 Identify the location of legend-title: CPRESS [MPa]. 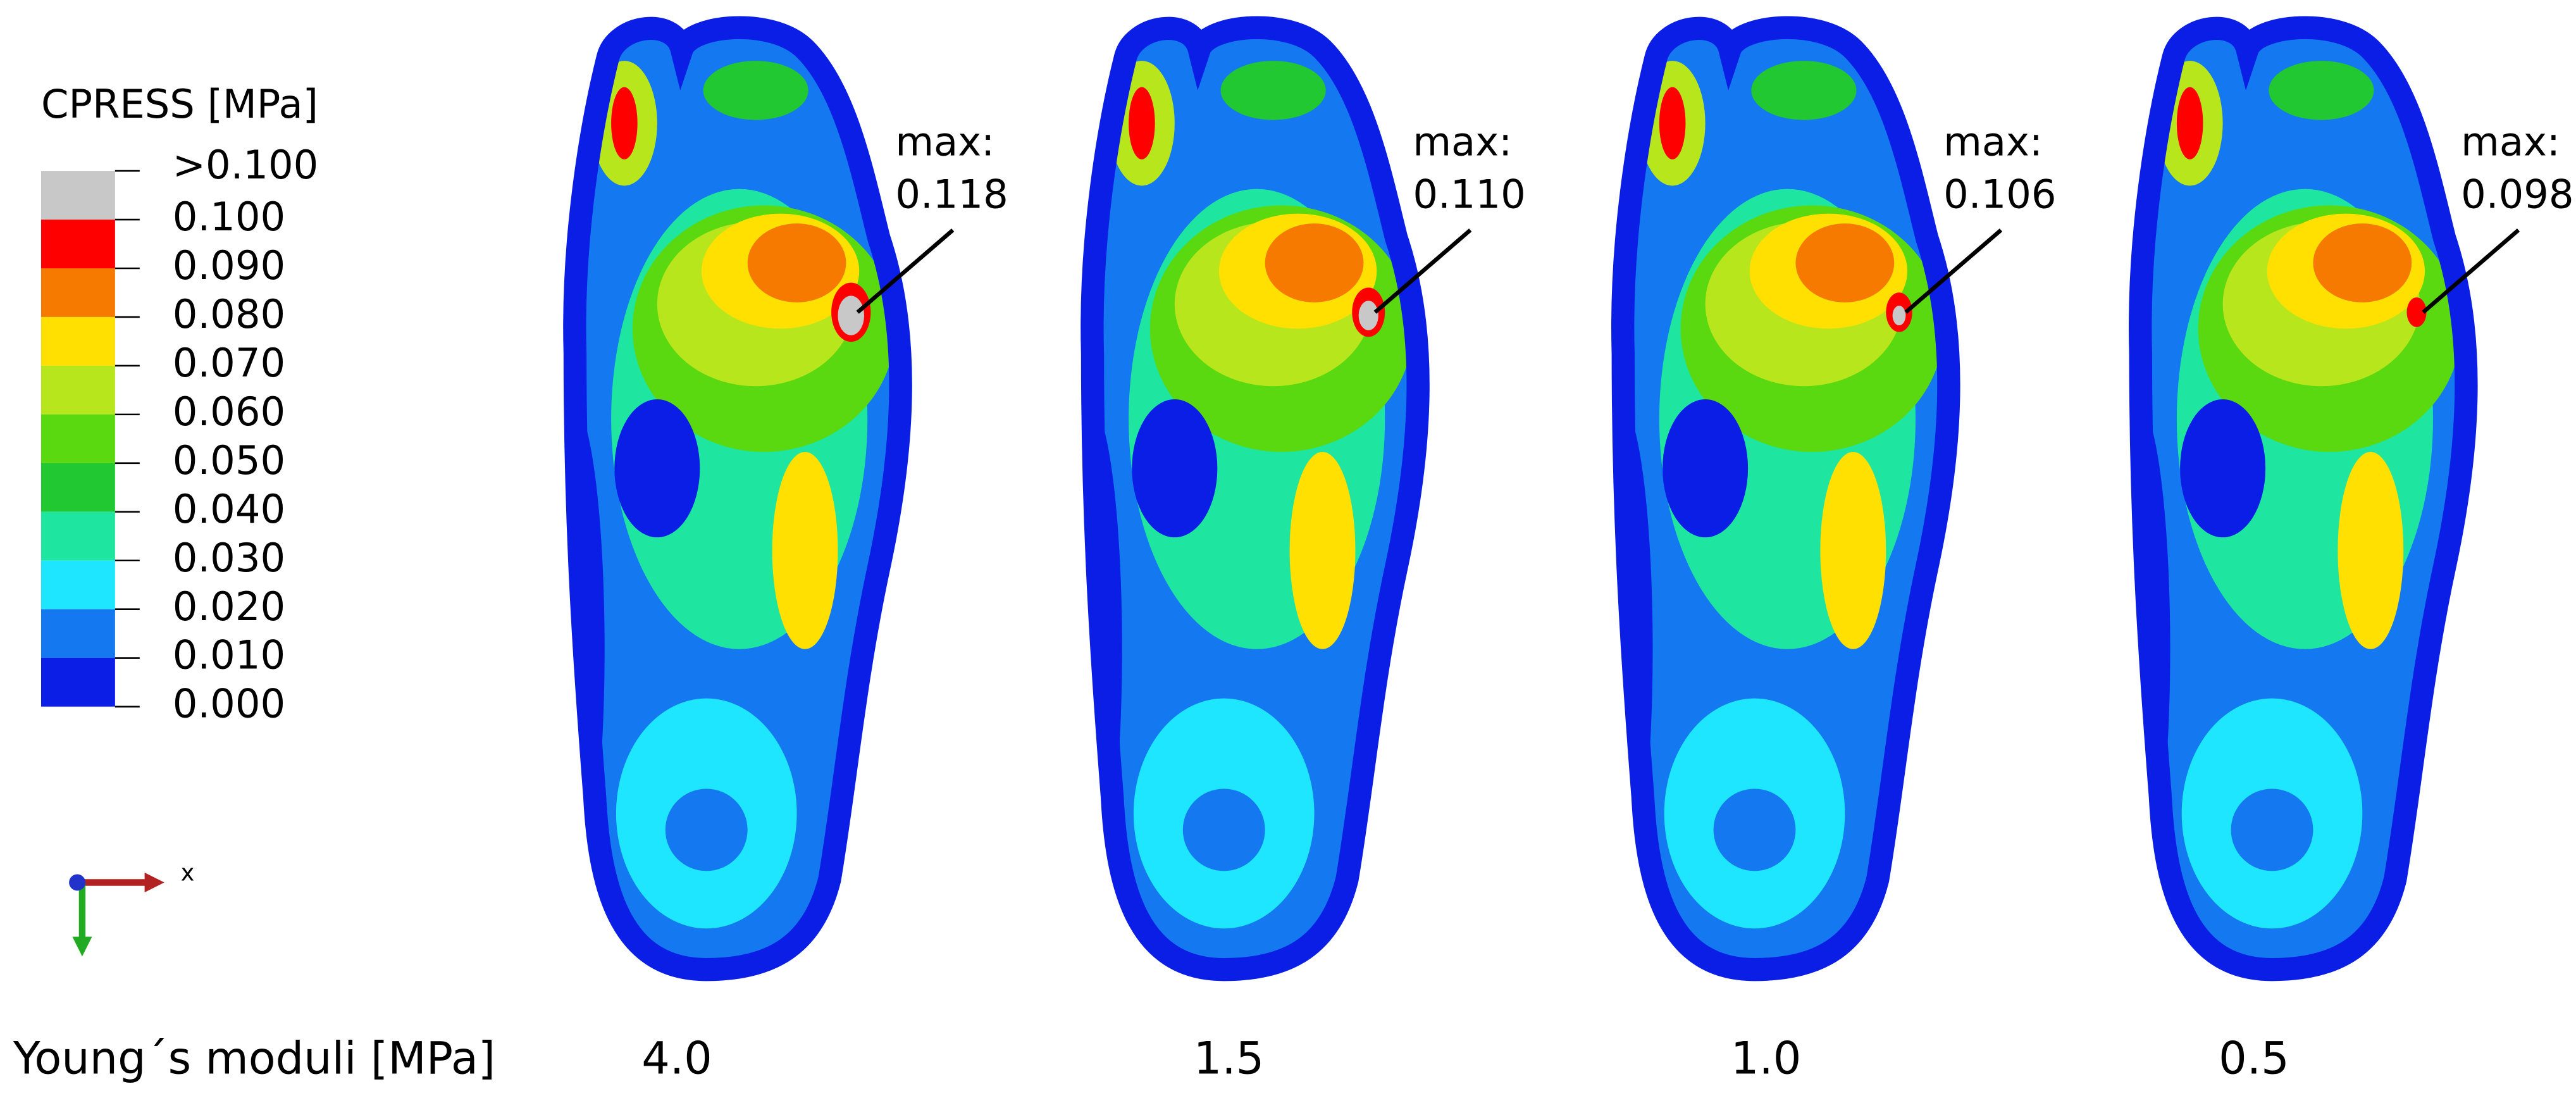
(179, 104).